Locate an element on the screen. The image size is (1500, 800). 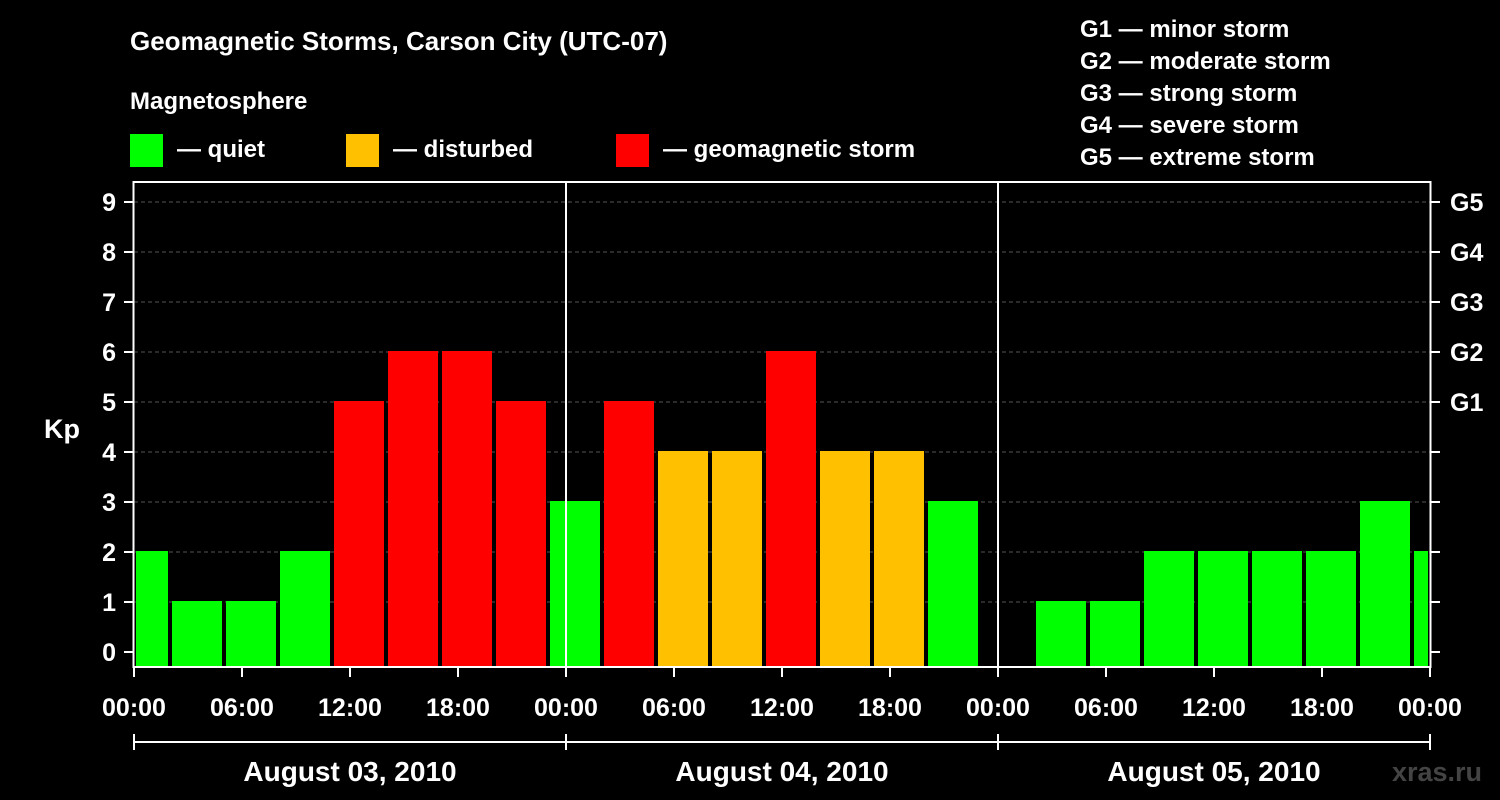
day-label: August 03, 2010 is located at coordinates (349, 771).